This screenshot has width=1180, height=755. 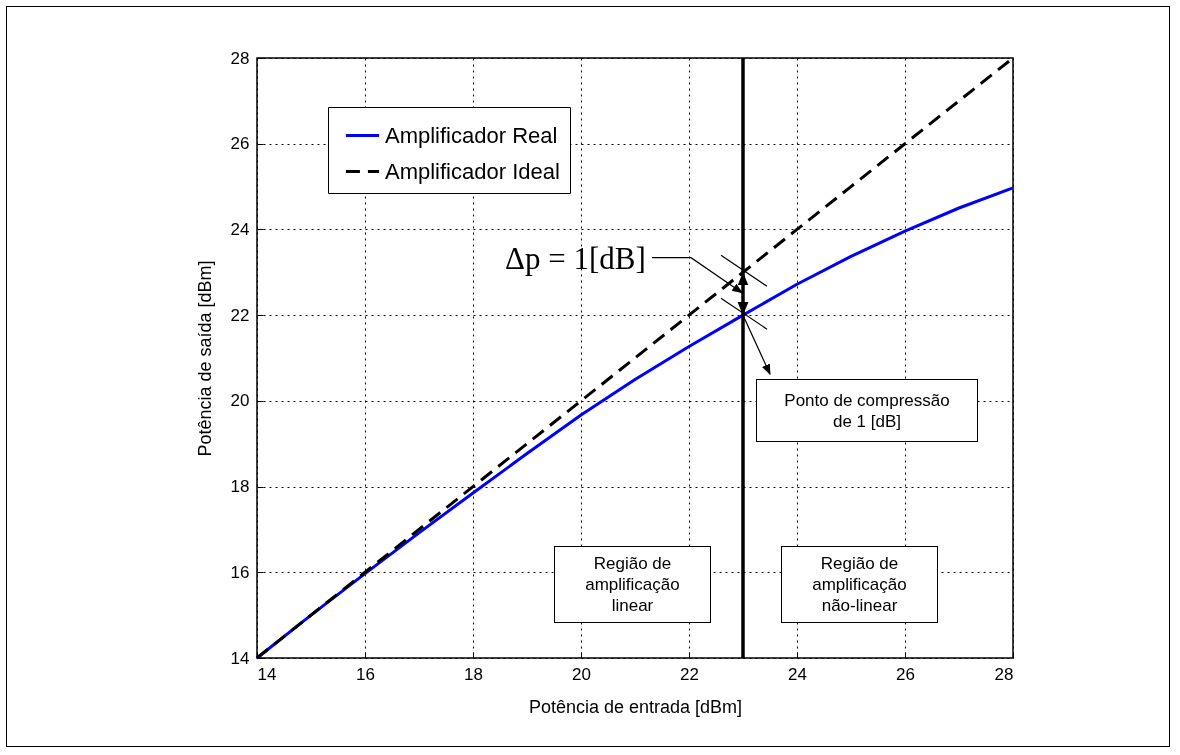 I want to click on y-tick-label: 22, so click(x=240, y=315).